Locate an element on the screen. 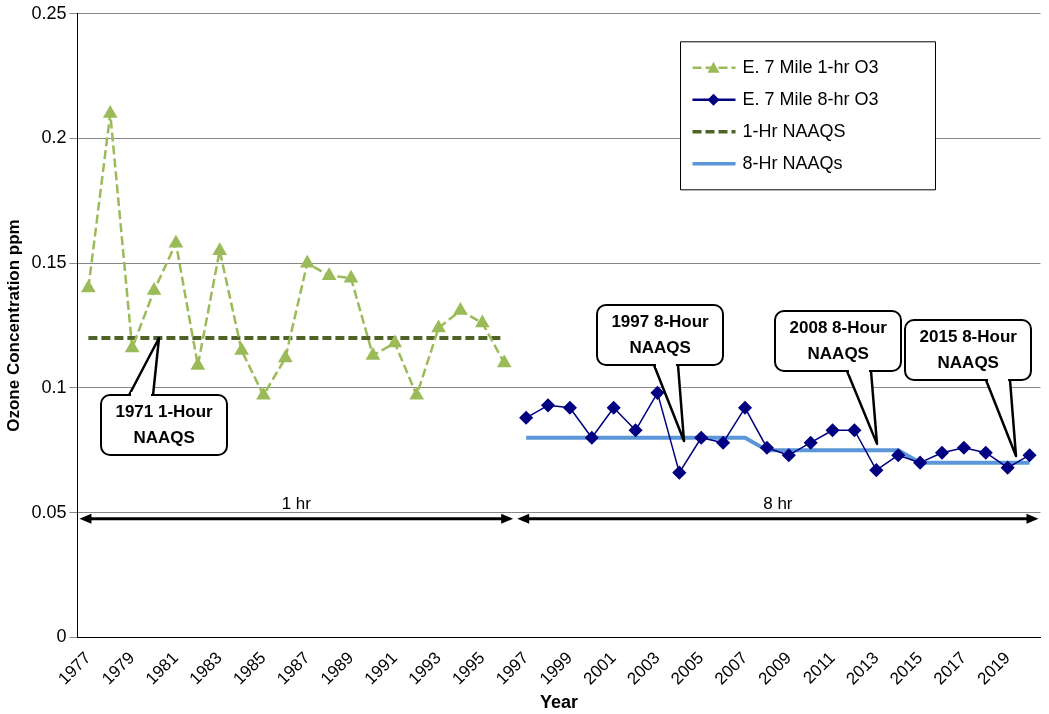 This screenshot has height=714, width=1049. y-axis-title: Ozone Concentration ppm is located at coordinates (13, 325).